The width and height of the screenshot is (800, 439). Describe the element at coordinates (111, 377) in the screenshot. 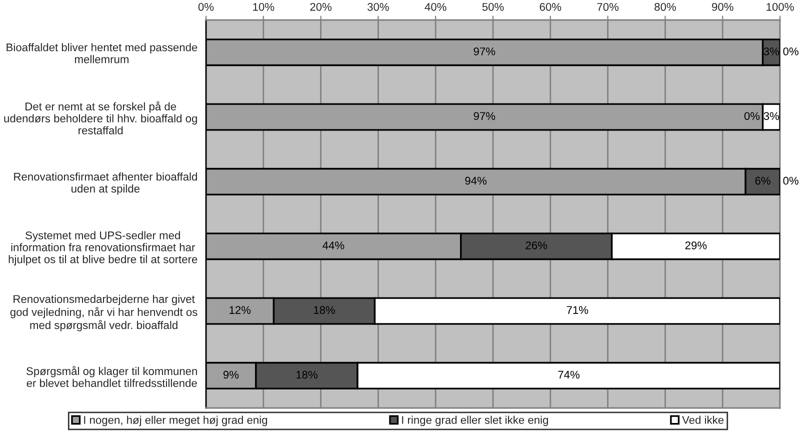

I see `y-tick-label: Spørgsmål og klager til kommunen er blevet behandlet tilfredsstillende` at that location.